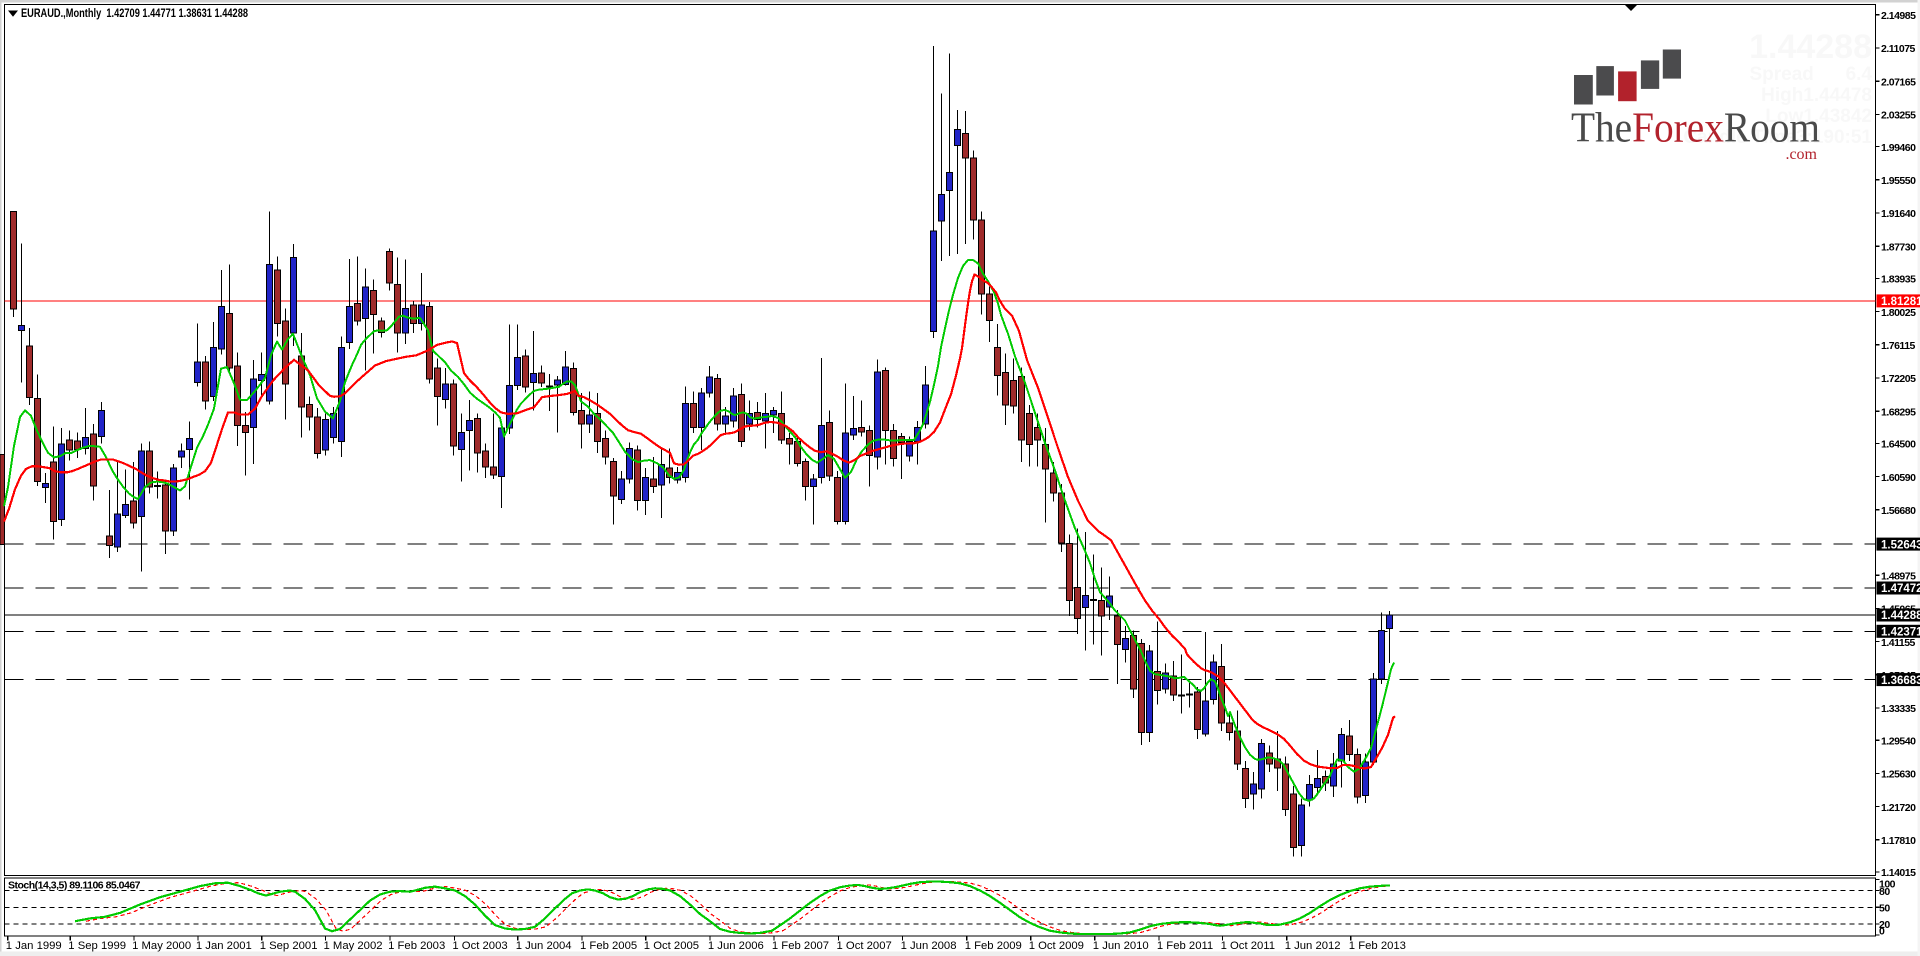 Image resolution: width=1920 pixels, height=956 pixels. I want to click on svg-text: 1.68295, so click(1898, 412).